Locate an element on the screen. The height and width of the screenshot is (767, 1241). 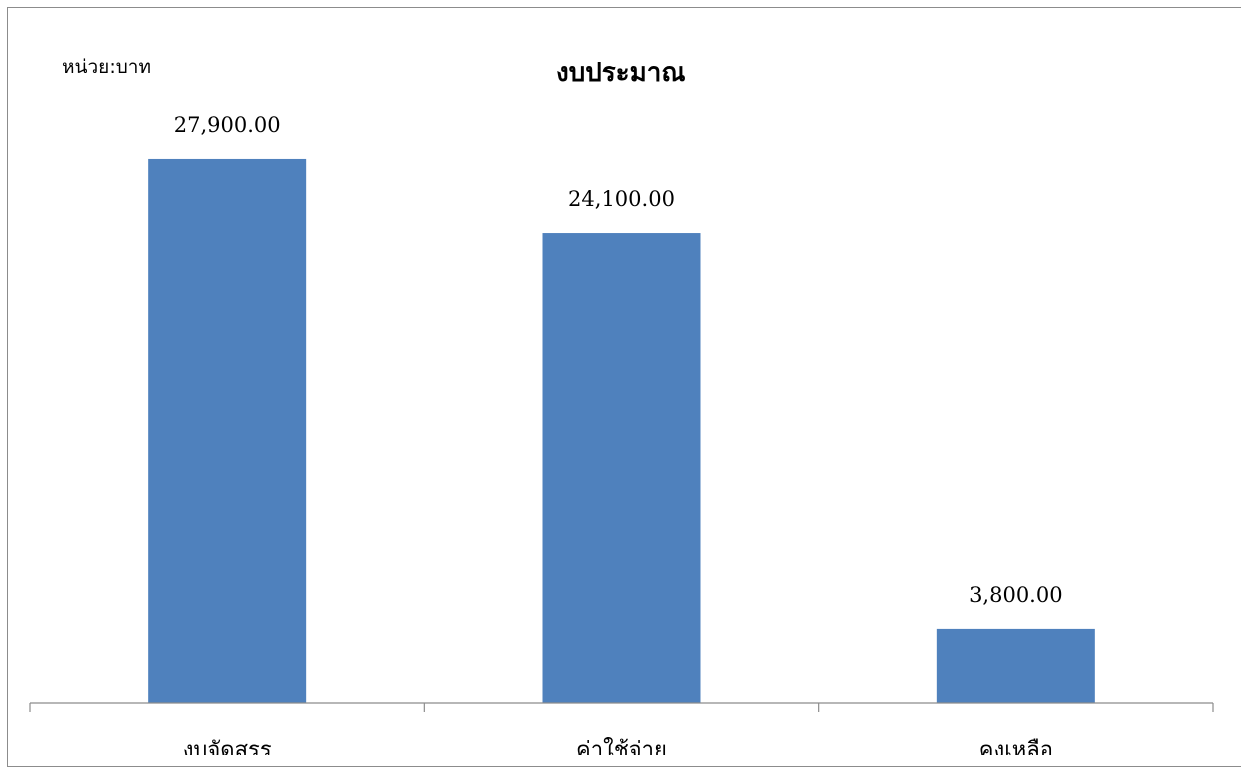
data-label: 27,900.00 is located at coordinates (227, 125).